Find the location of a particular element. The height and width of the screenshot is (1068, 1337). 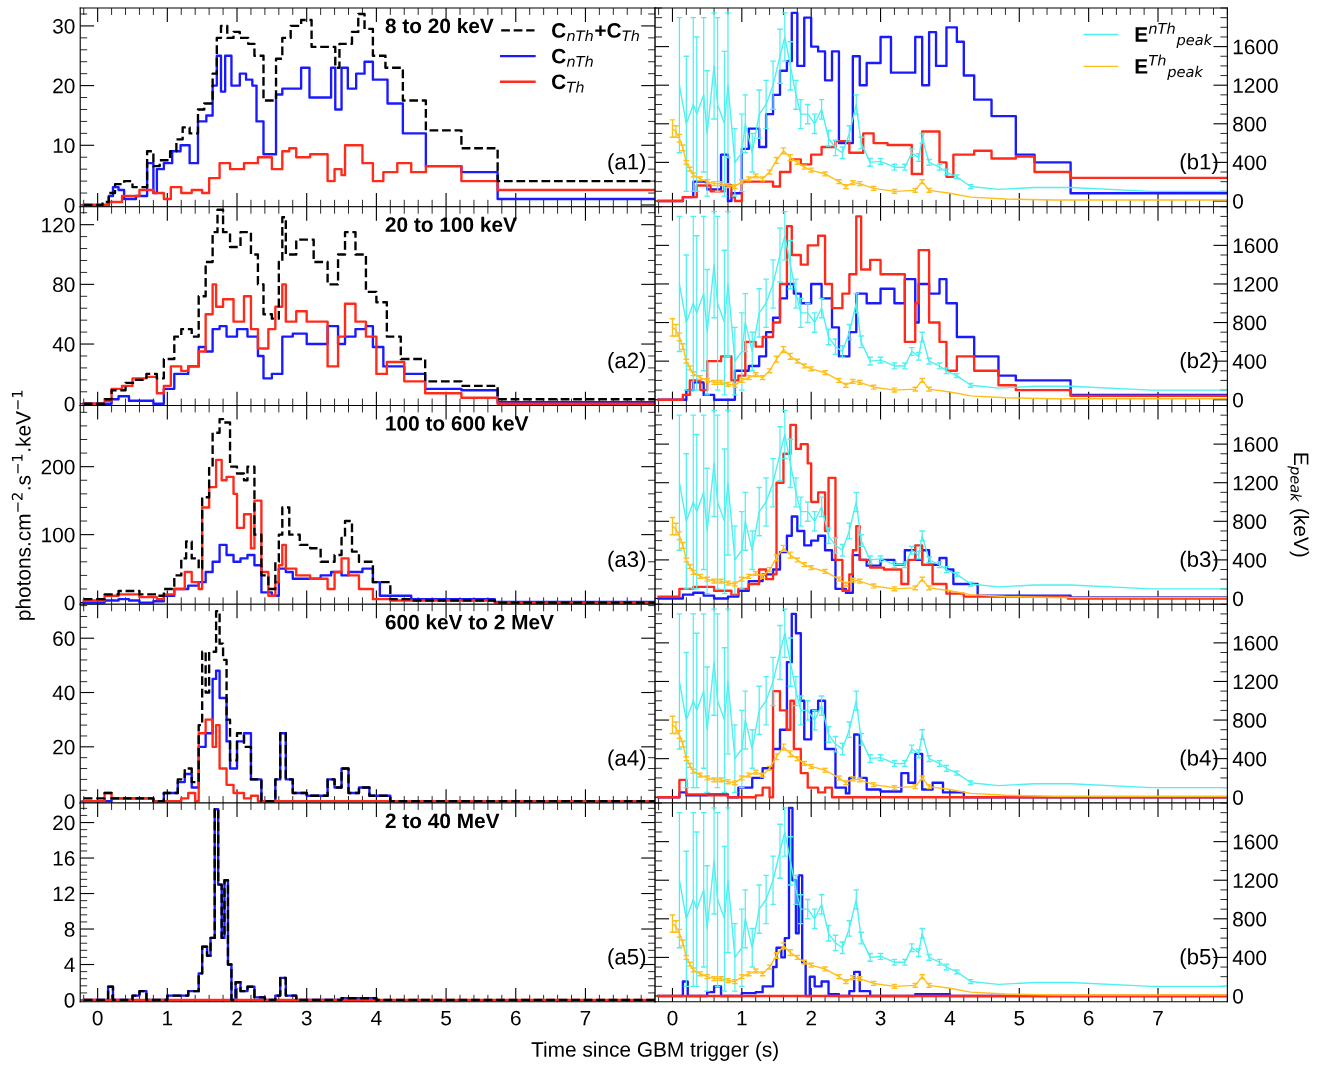

annotation: (a2) is located at coordinates (627, 362).